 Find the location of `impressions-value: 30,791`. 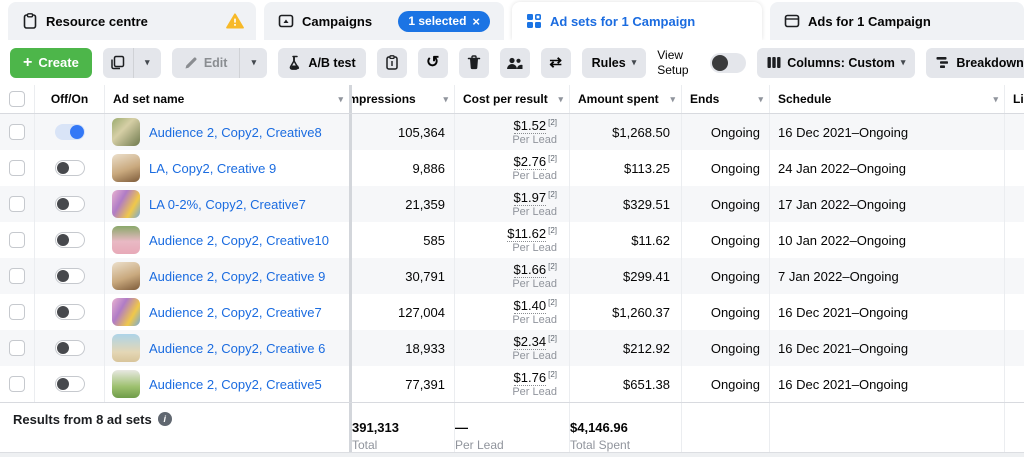

impressions-value: 30,791 is located at coordinates (425, 276).